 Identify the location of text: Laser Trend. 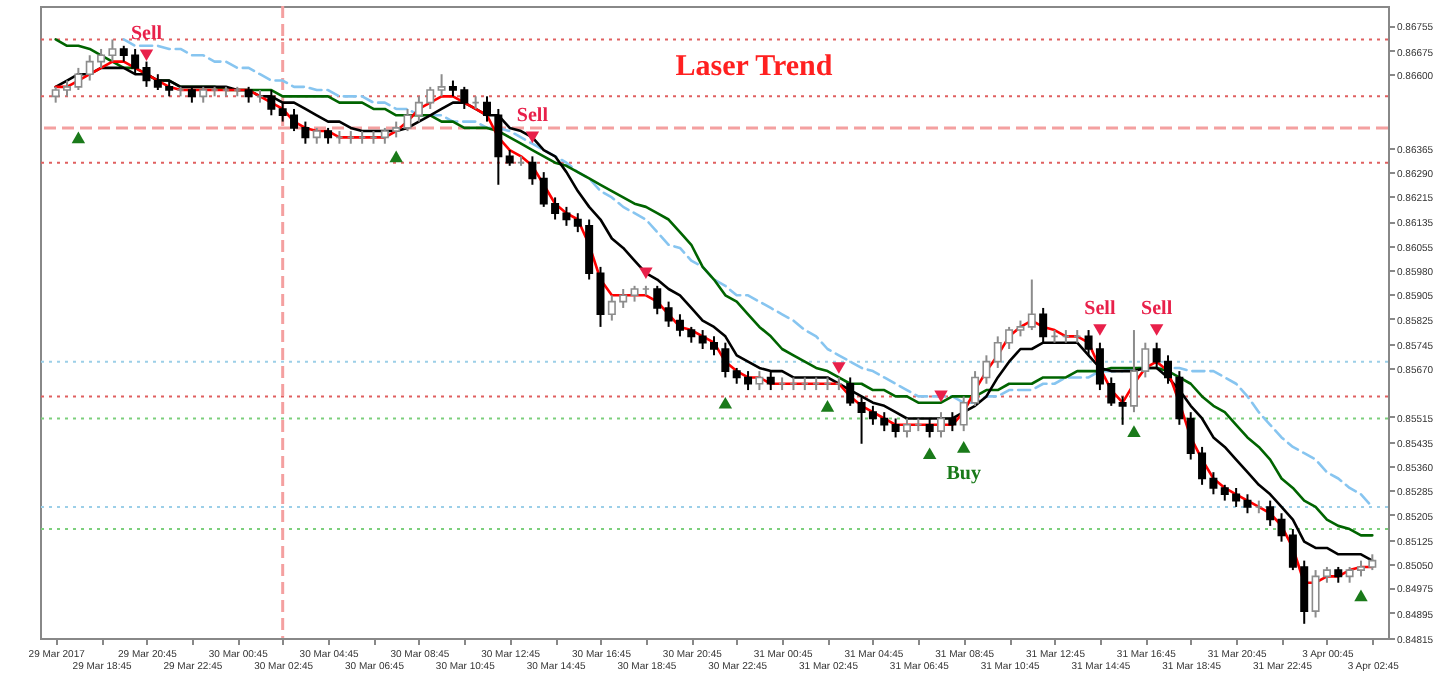
(754, 66).